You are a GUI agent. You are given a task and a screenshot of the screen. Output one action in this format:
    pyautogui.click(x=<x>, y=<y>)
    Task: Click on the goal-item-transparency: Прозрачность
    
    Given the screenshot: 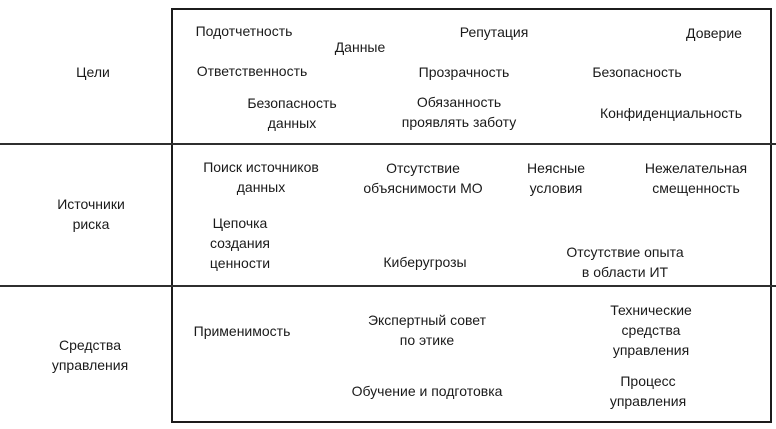 What is the action you would take?
    pyautogui.click(x=464, y=72)
    